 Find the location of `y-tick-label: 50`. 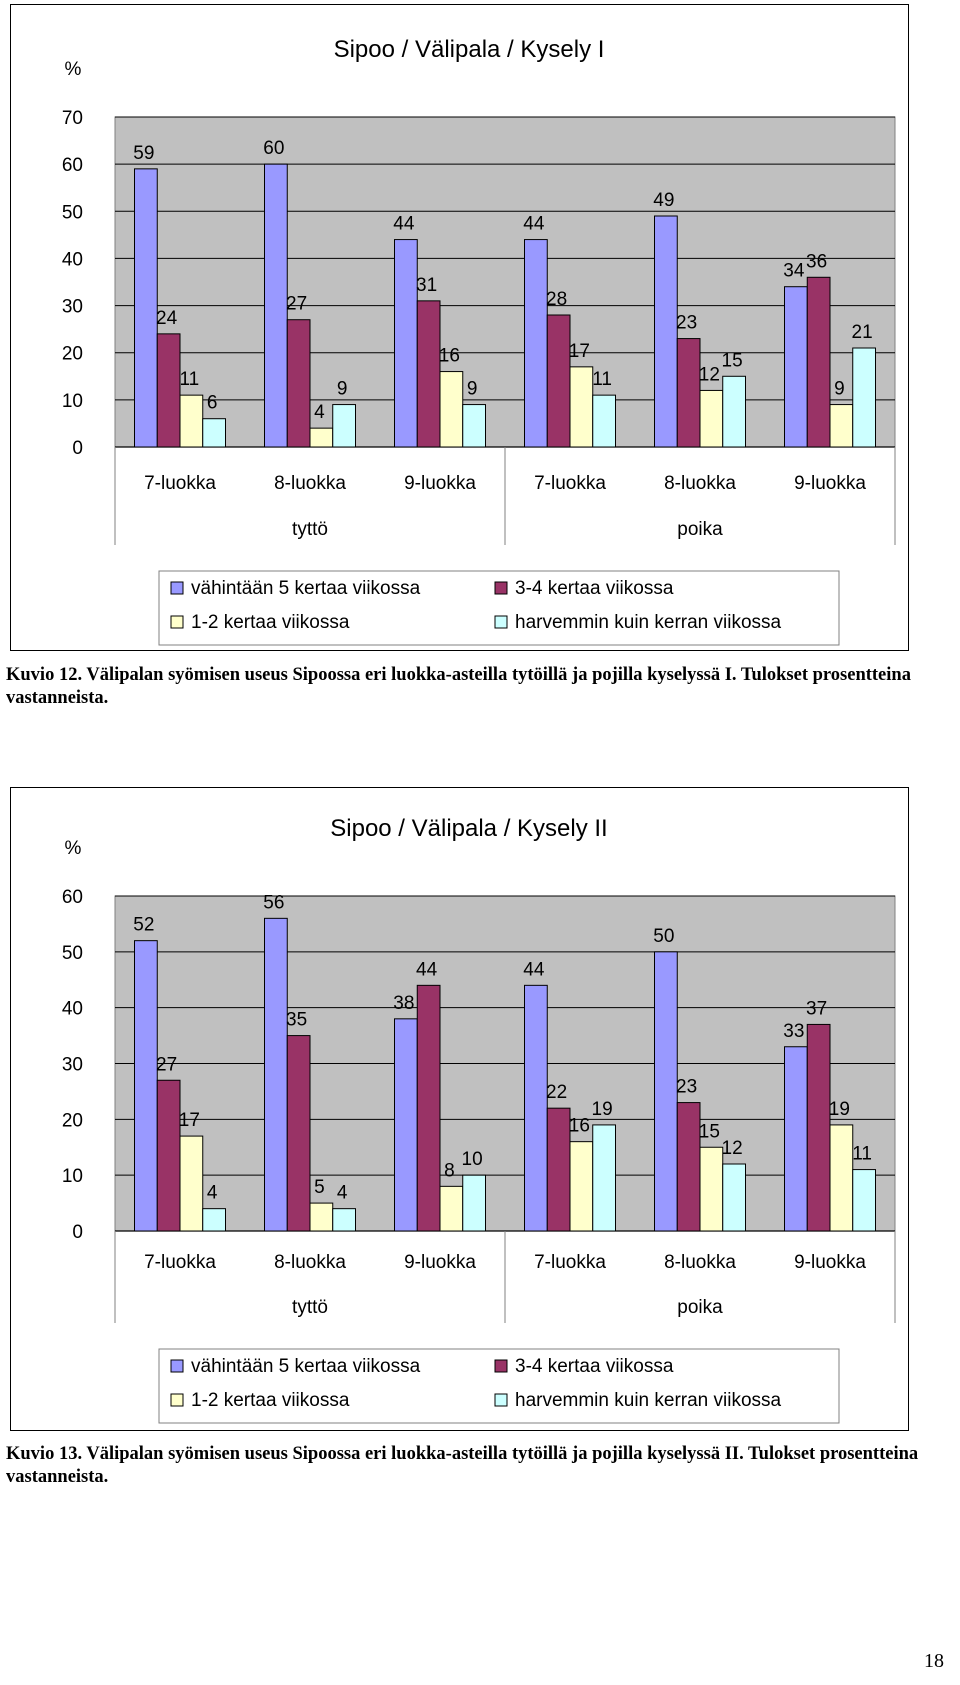

y-tick-label: 50 is located at coordinates (72, 212).